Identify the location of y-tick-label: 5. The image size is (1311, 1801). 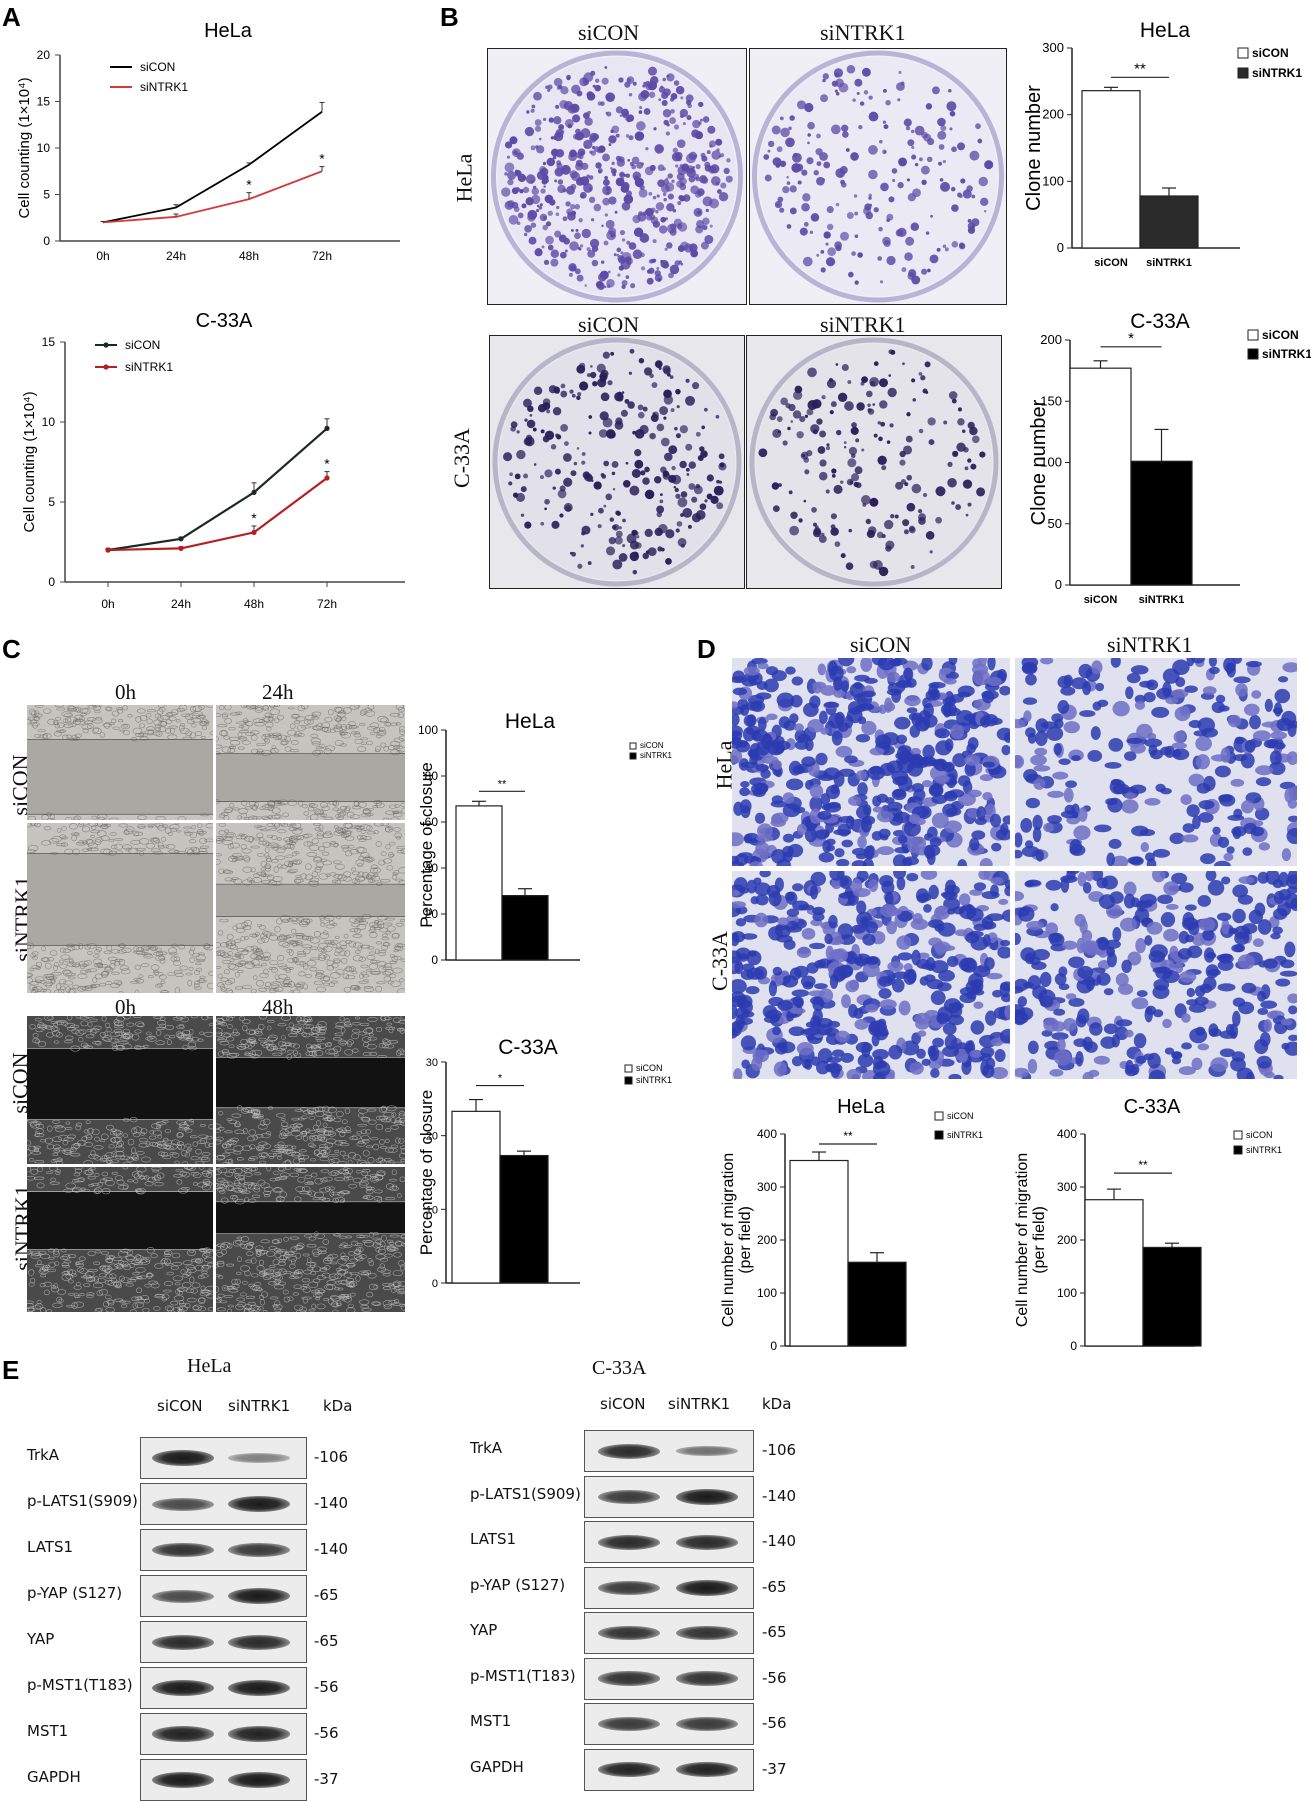
(51, 502).